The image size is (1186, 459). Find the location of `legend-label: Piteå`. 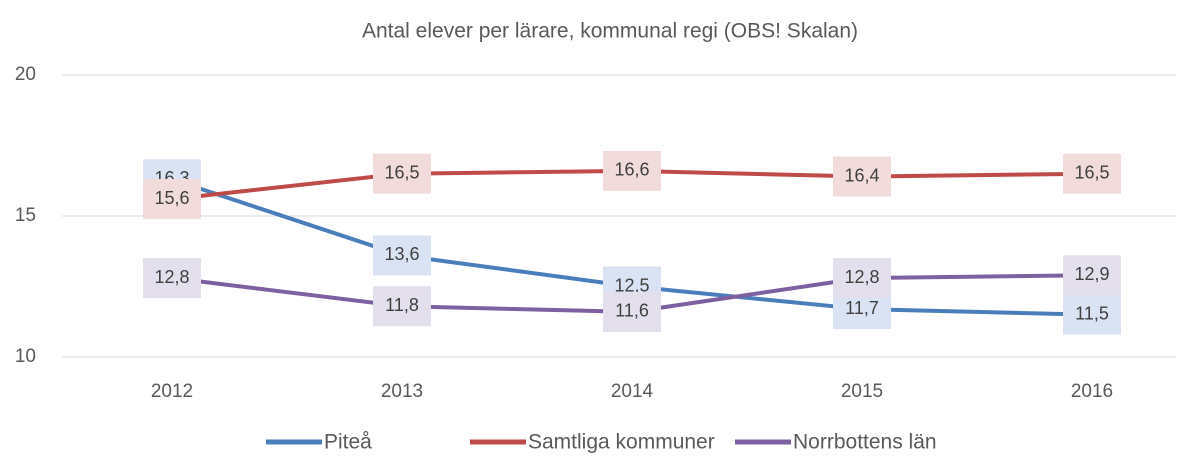

legend-label: Piteå is located at coordinates (348, 442).